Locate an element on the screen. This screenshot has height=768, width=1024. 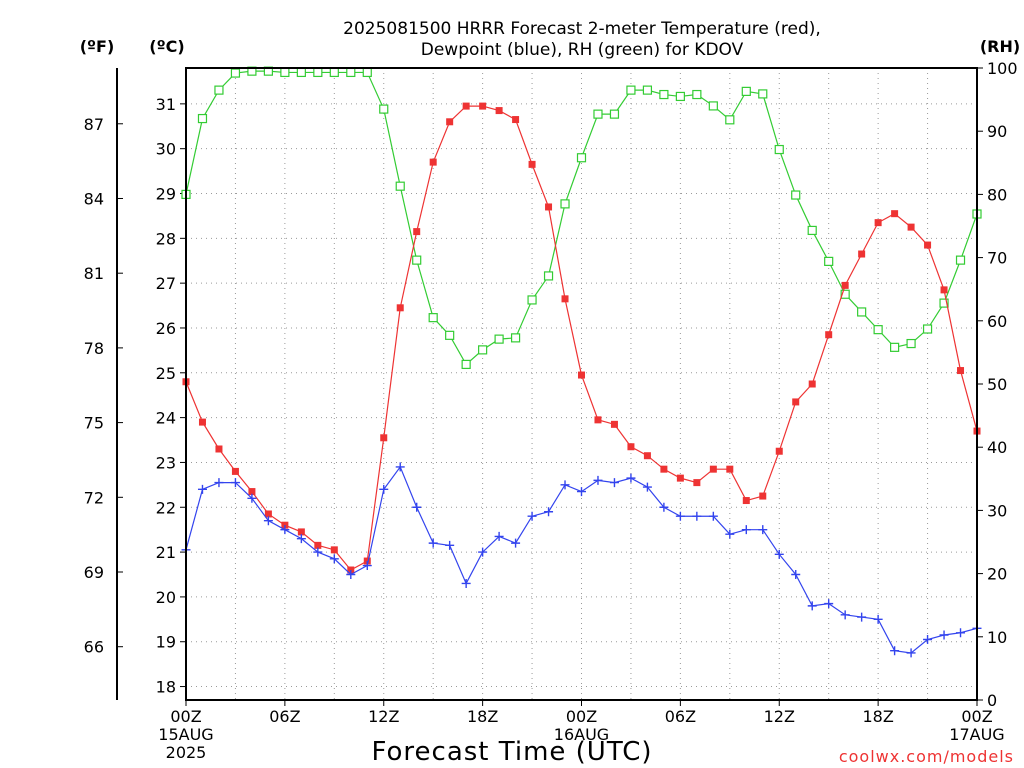
rh-tick-label: 50 is located at coordinates (997, 384).